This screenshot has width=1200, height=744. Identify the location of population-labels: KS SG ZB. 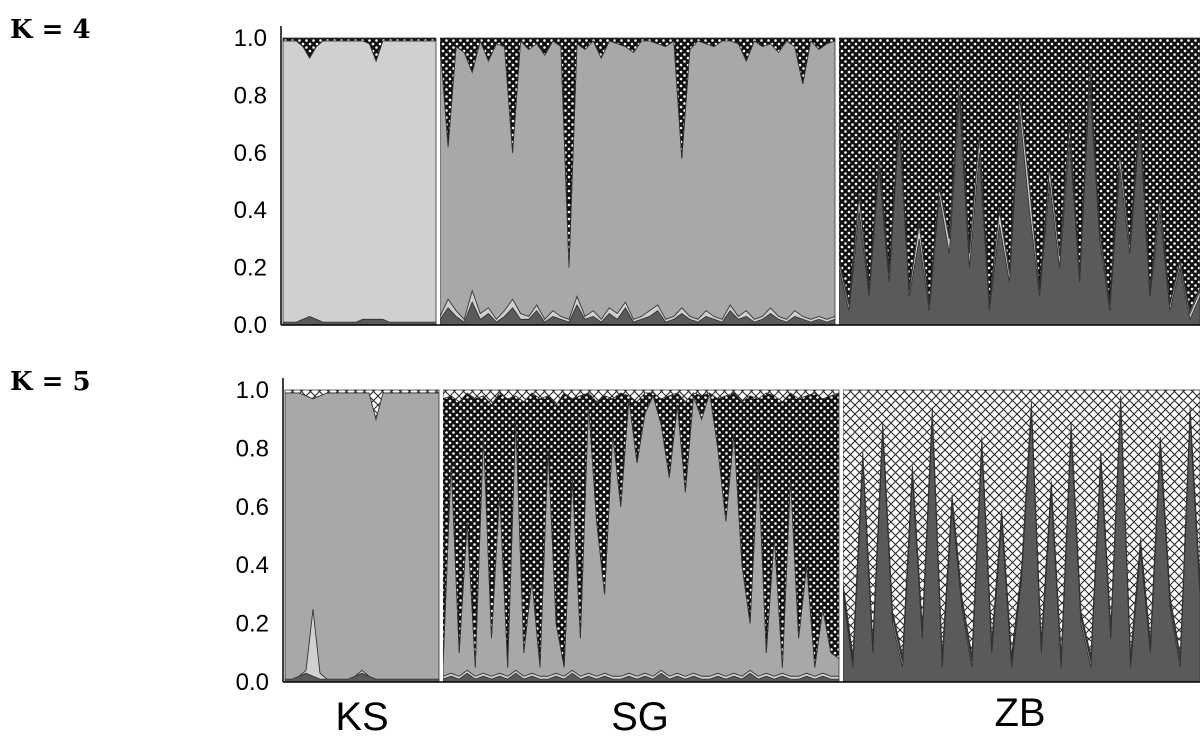
(690, 715).